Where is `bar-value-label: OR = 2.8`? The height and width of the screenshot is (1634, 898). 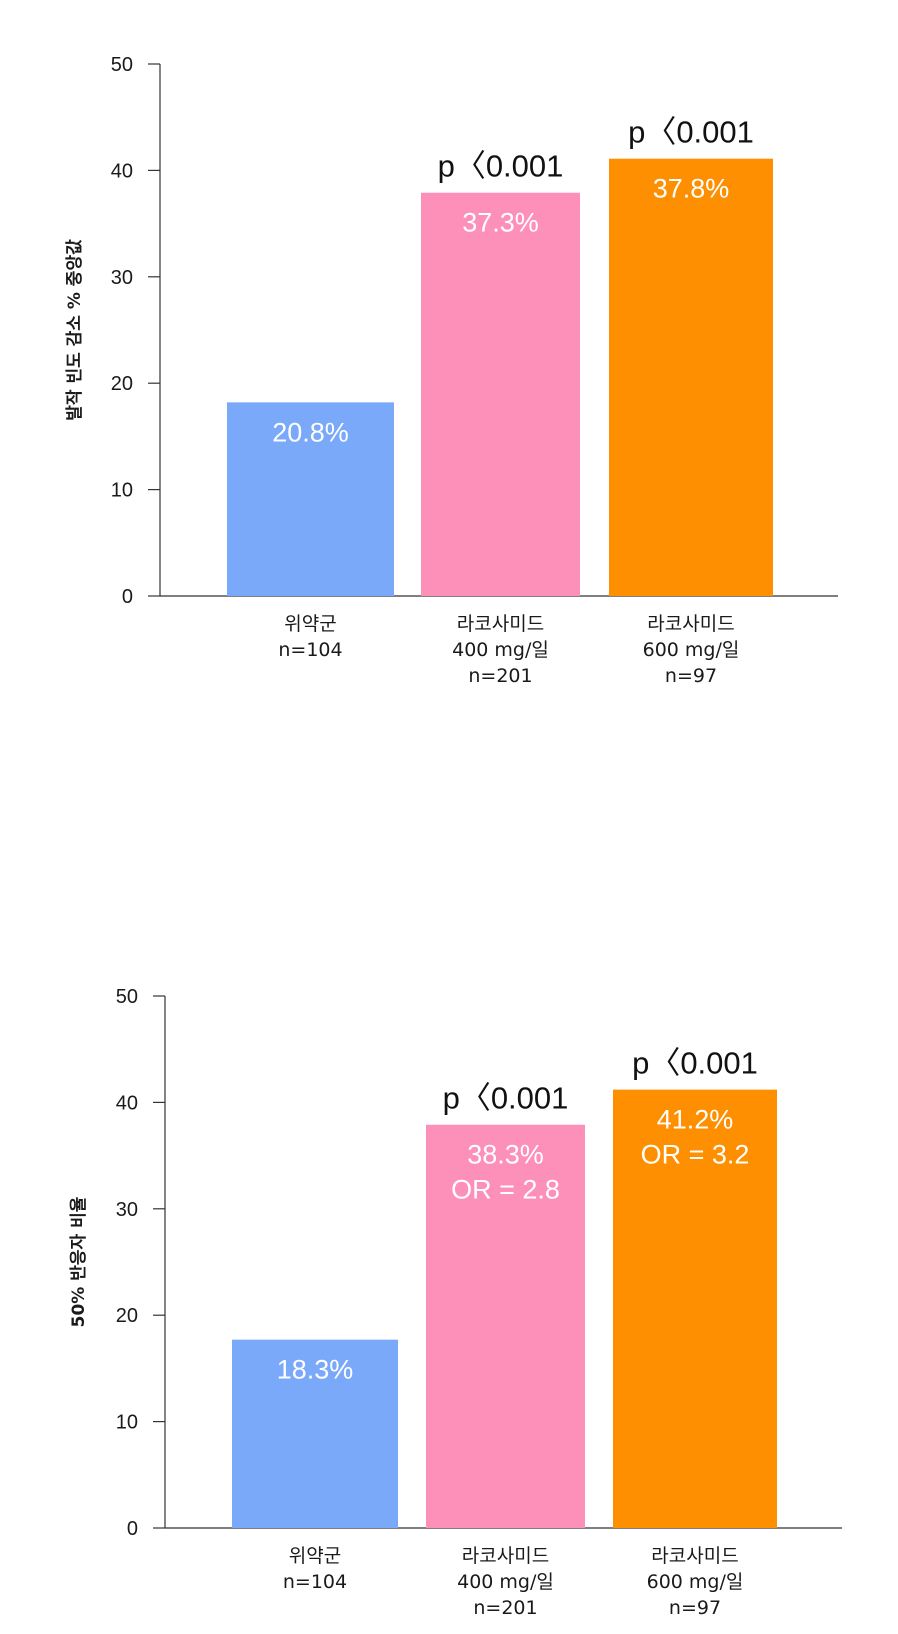
bar-value-label: OR = 2.8 is located at coordinates (505, 1190).